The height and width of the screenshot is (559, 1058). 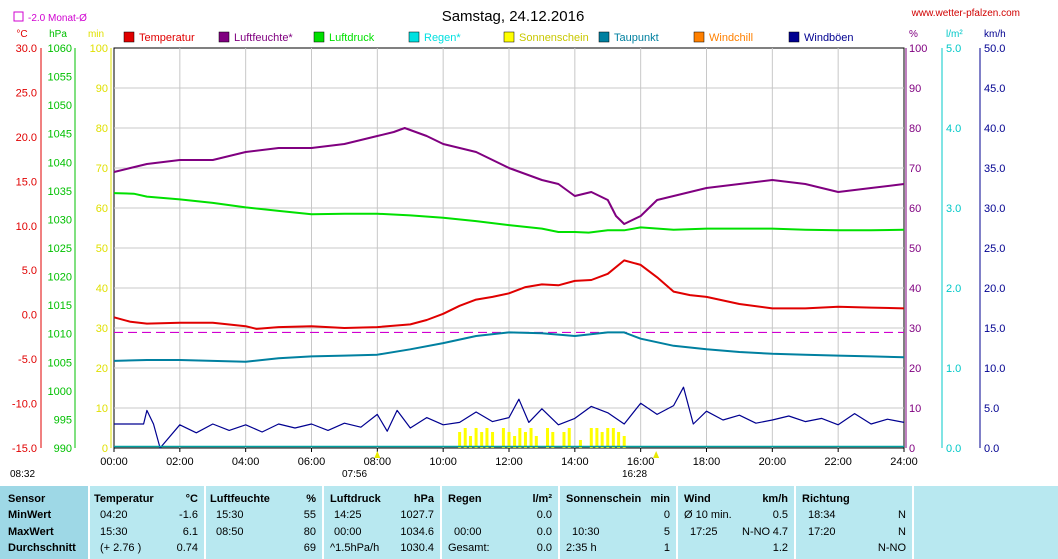 I want to click on durchschnitt-label: Durchschnitt, so click(x=42, y=548).